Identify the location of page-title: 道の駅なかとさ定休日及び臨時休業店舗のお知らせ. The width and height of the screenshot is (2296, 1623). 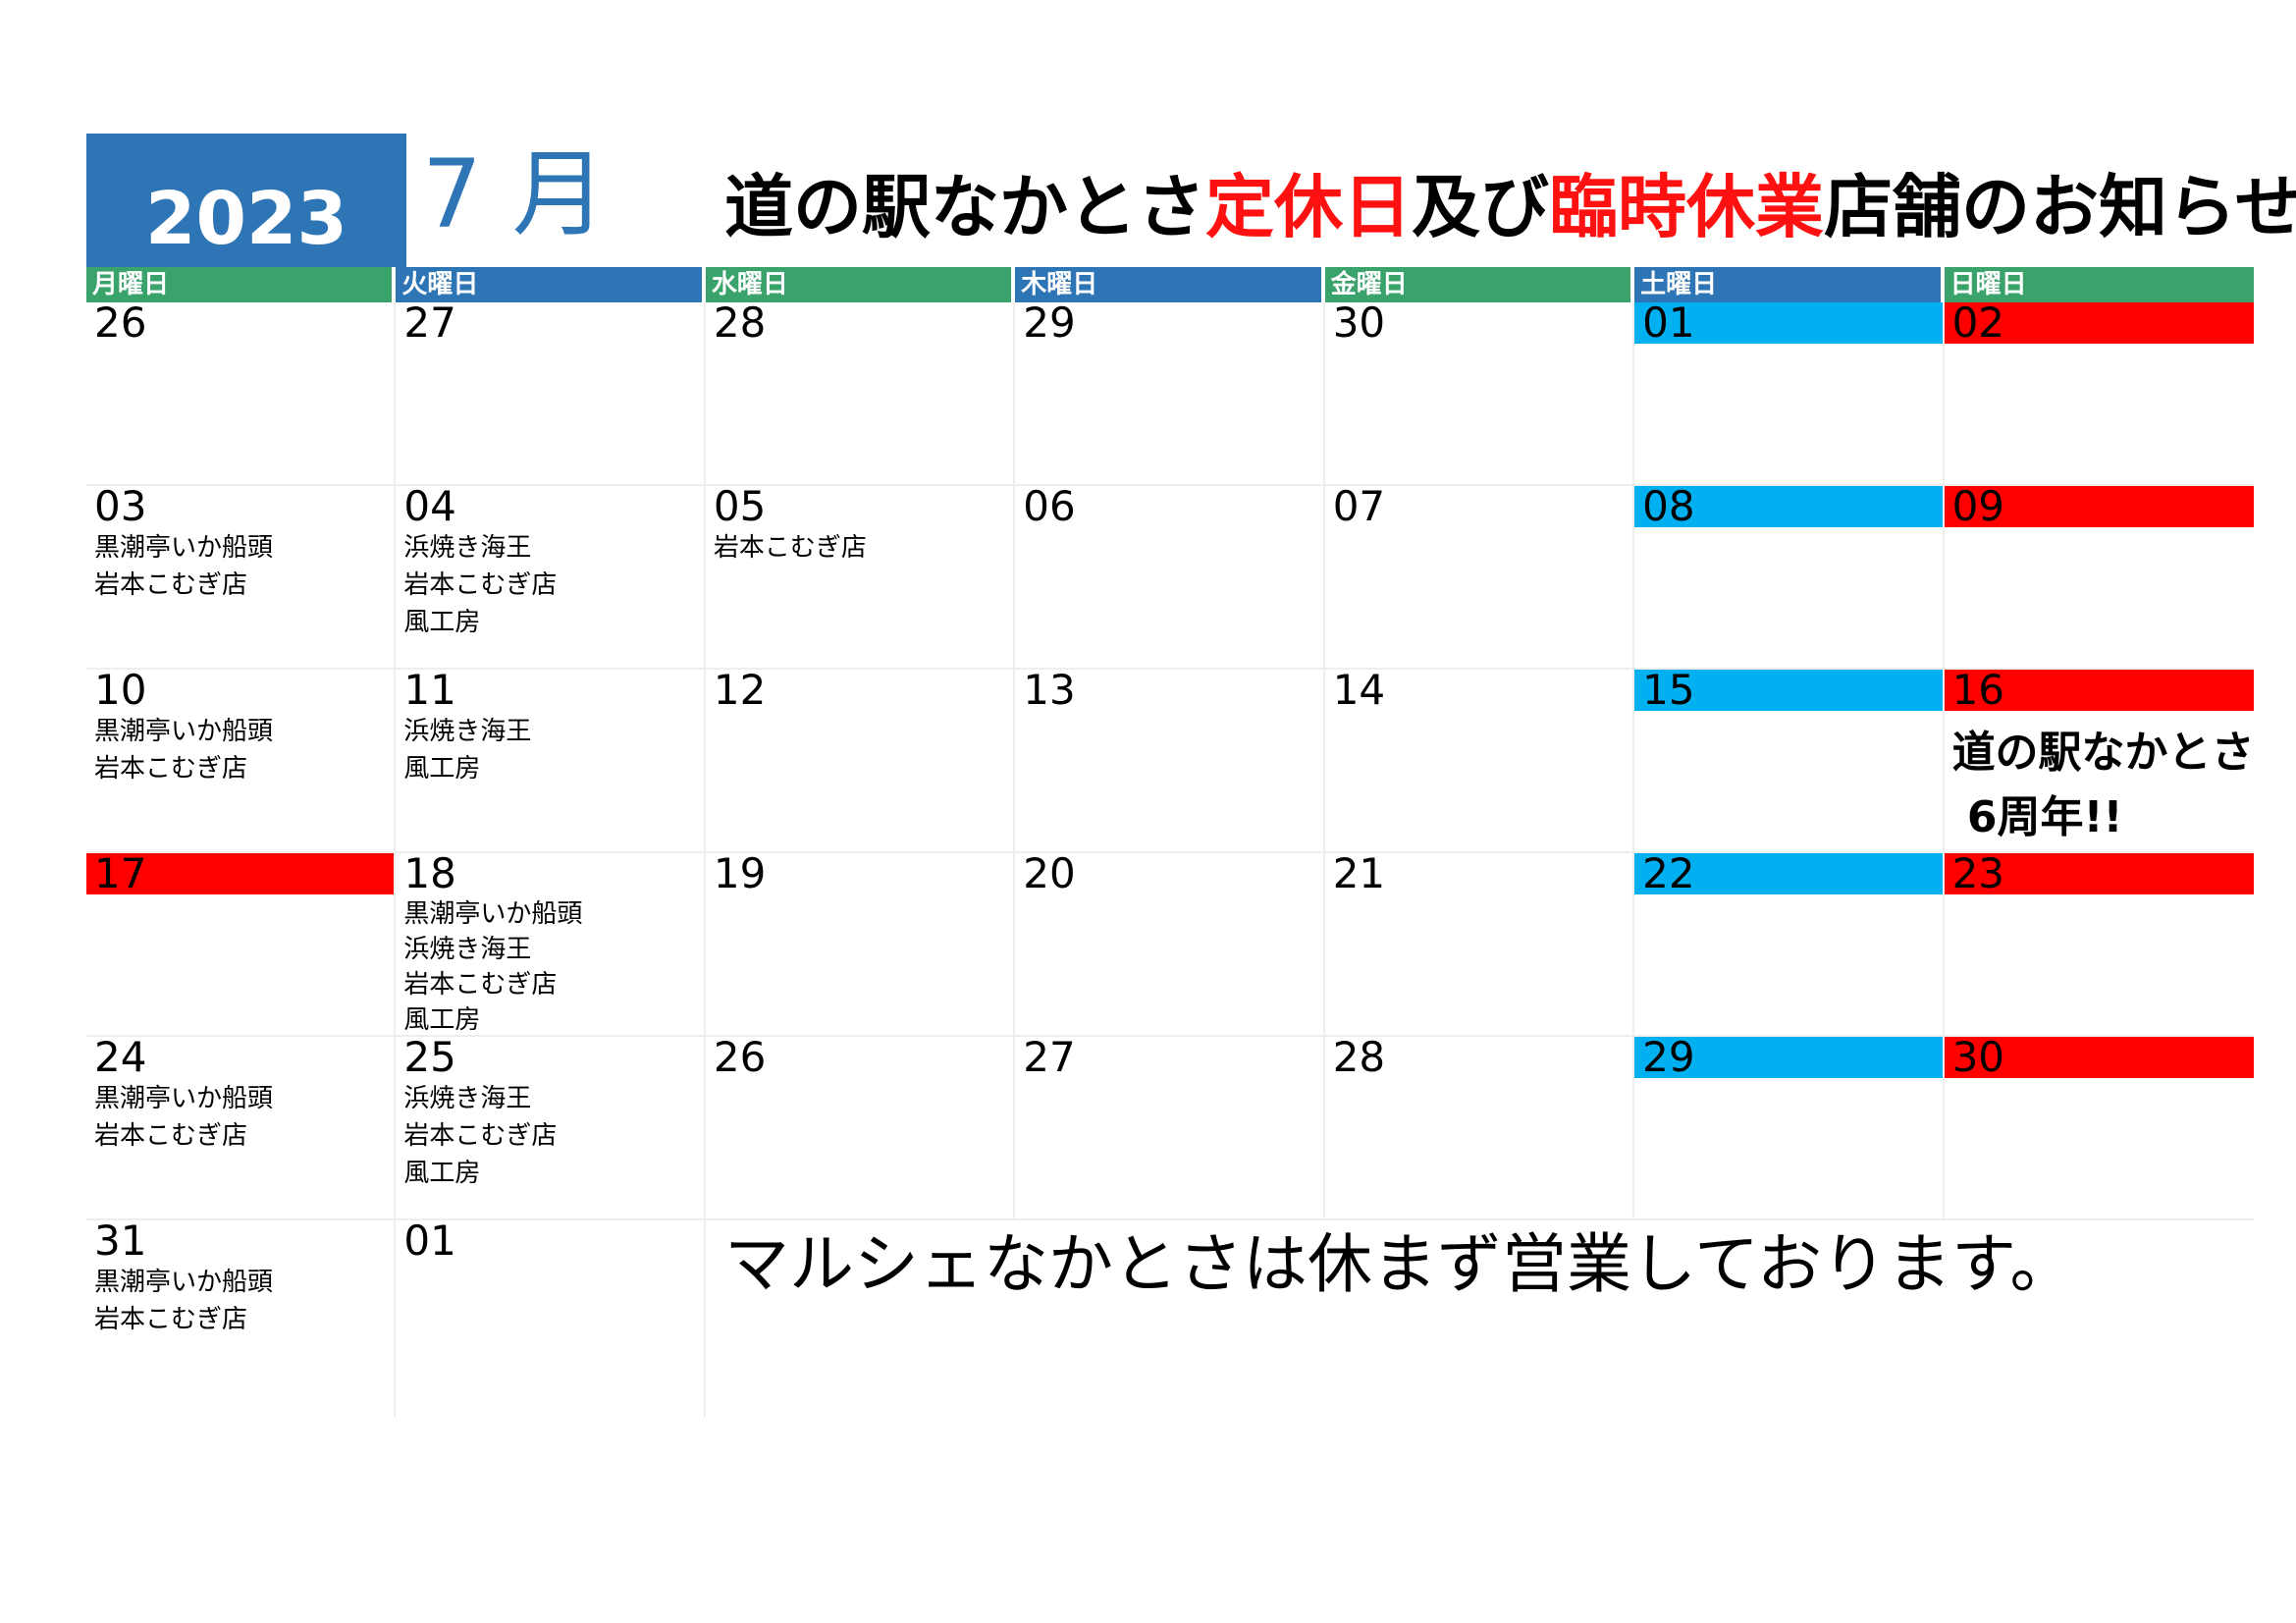
(1510, 208).